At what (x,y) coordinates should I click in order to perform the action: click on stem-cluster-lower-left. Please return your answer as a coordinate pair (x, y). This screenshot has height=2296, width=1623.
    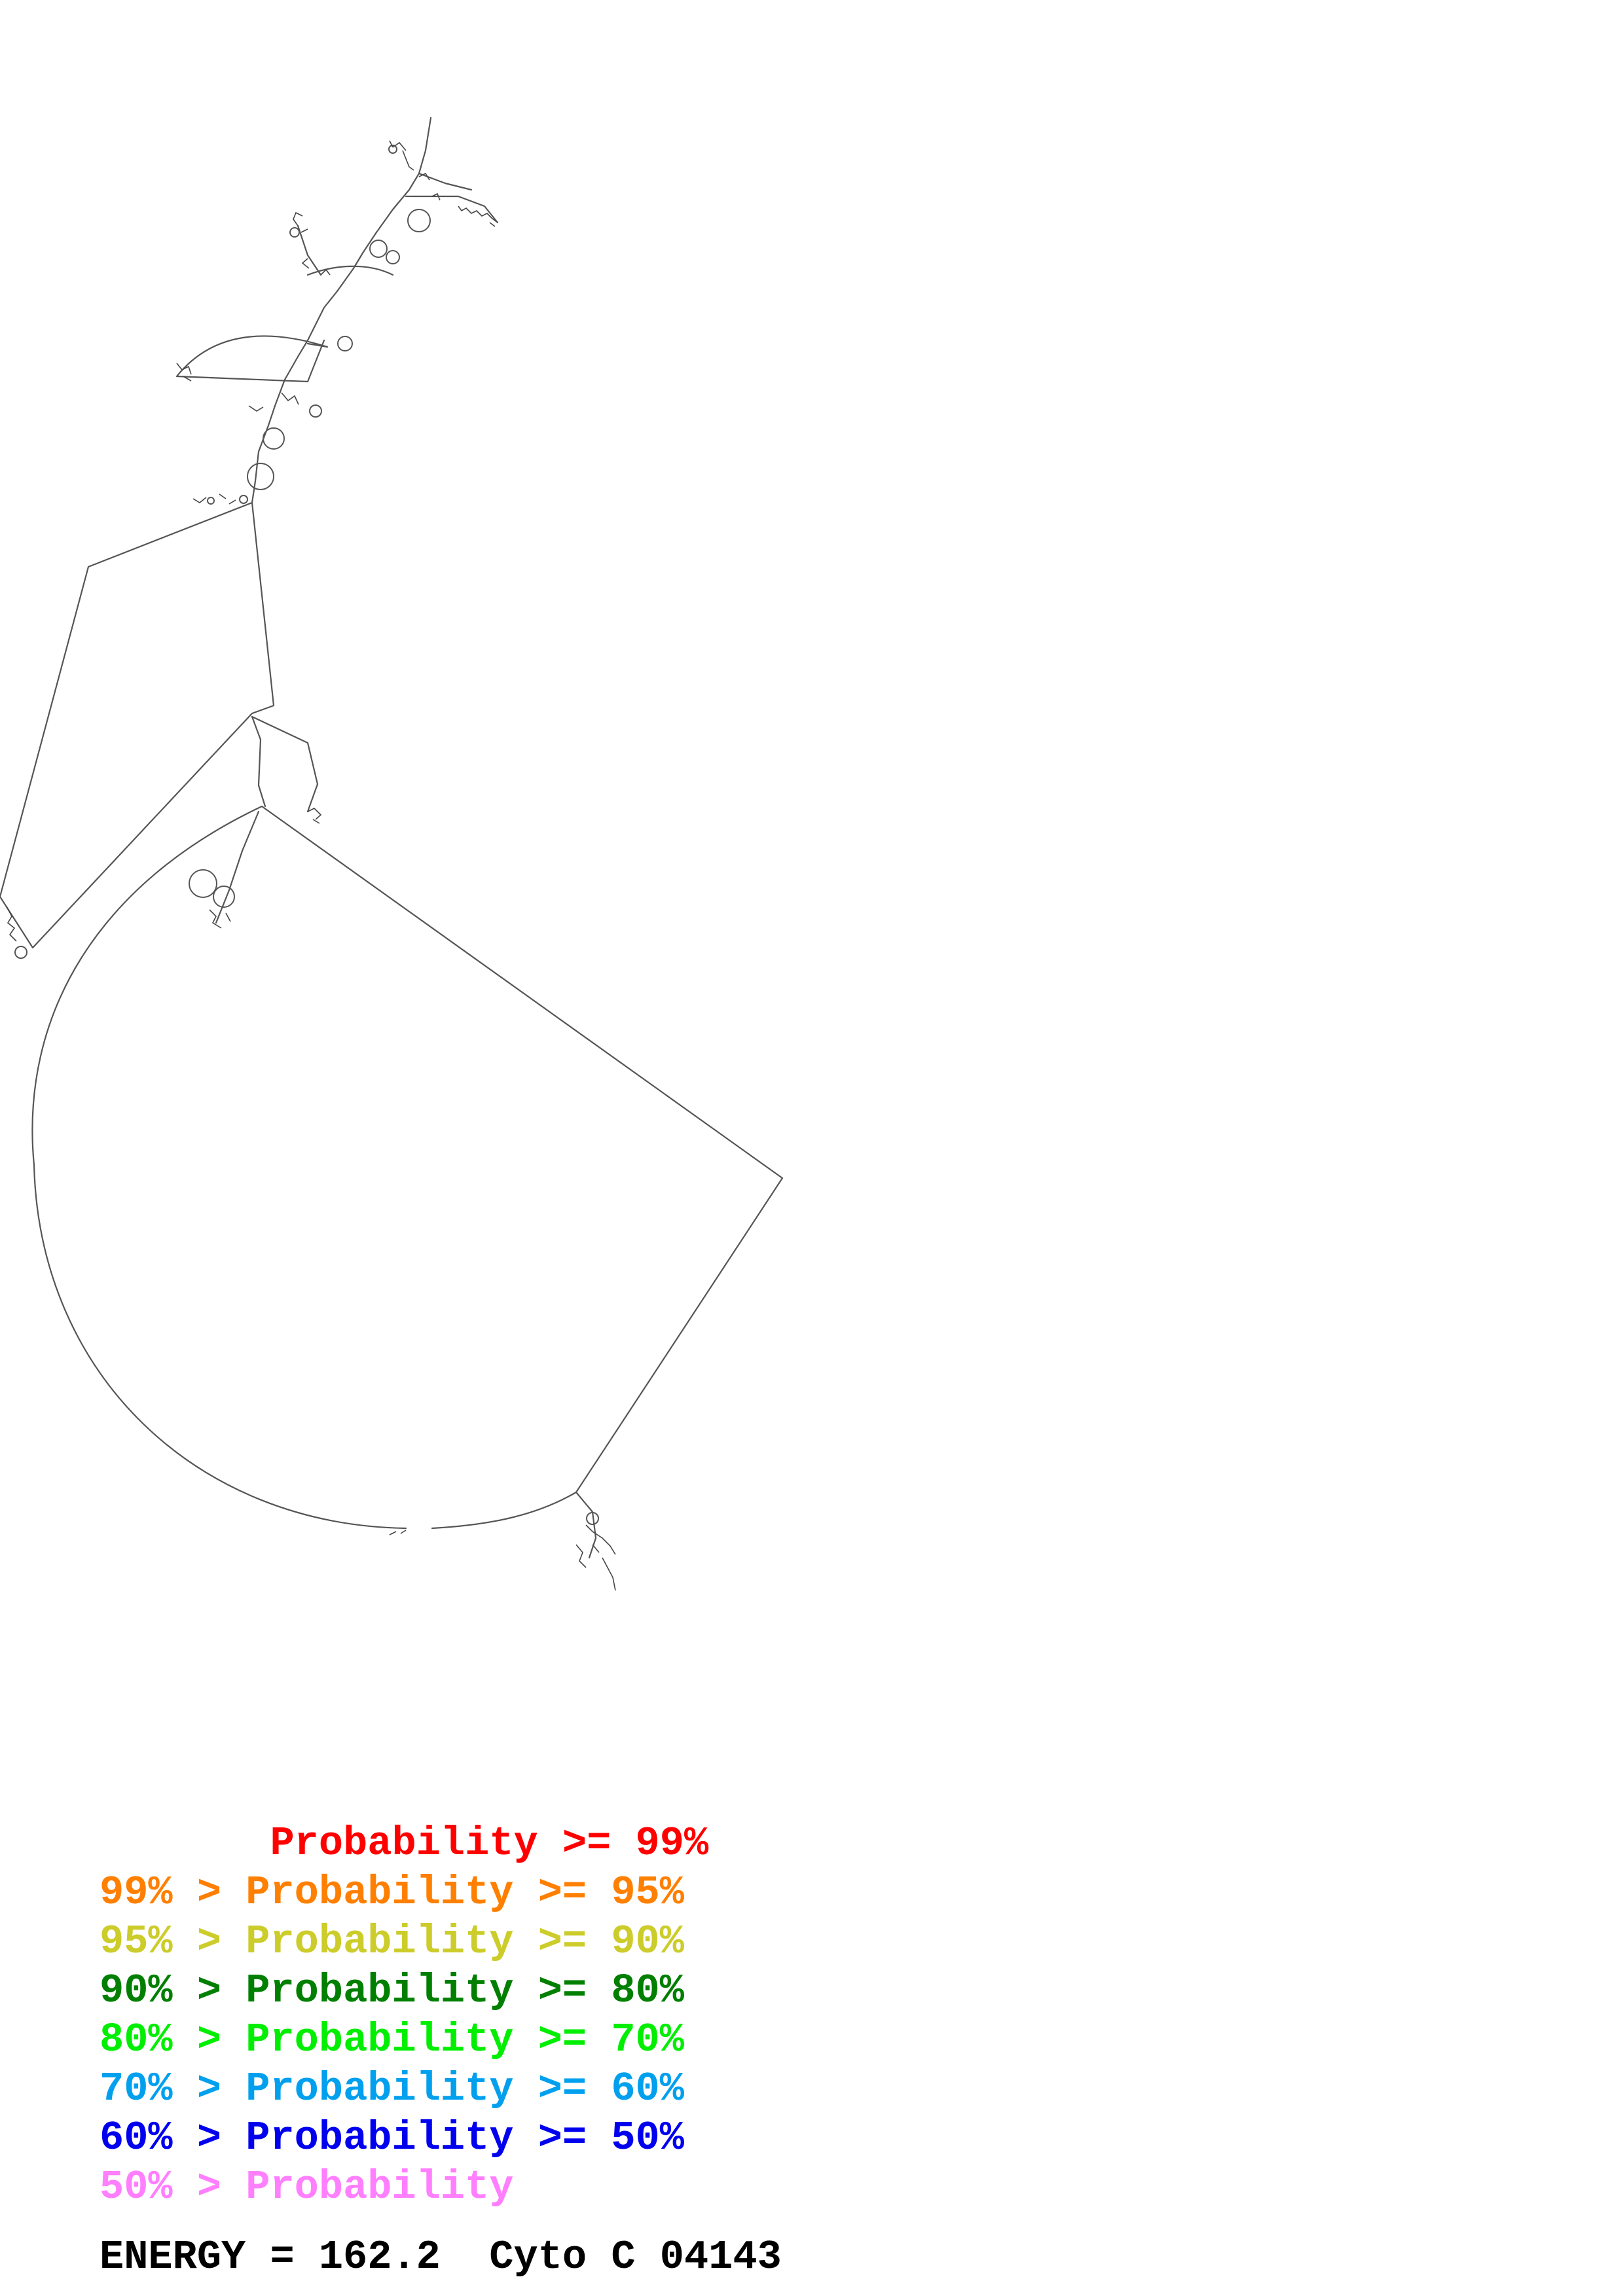
    Looking at the image, I should click on (220, 919).